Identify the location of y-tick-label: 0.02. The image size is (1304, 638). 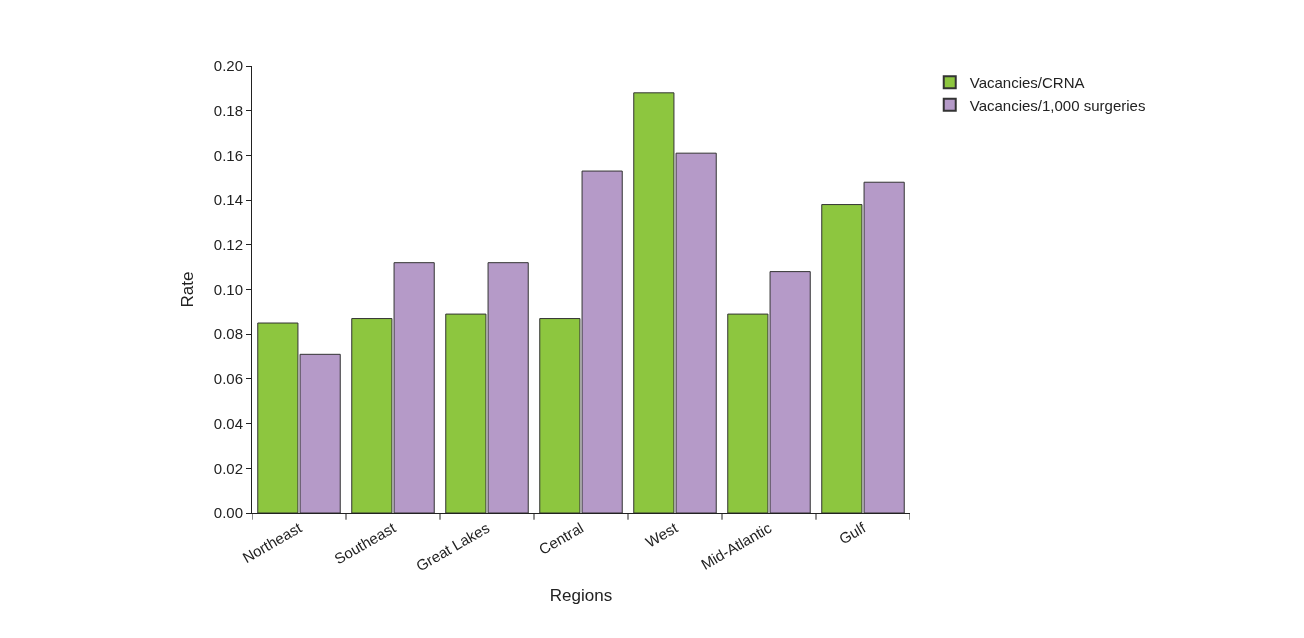
(228, 468).